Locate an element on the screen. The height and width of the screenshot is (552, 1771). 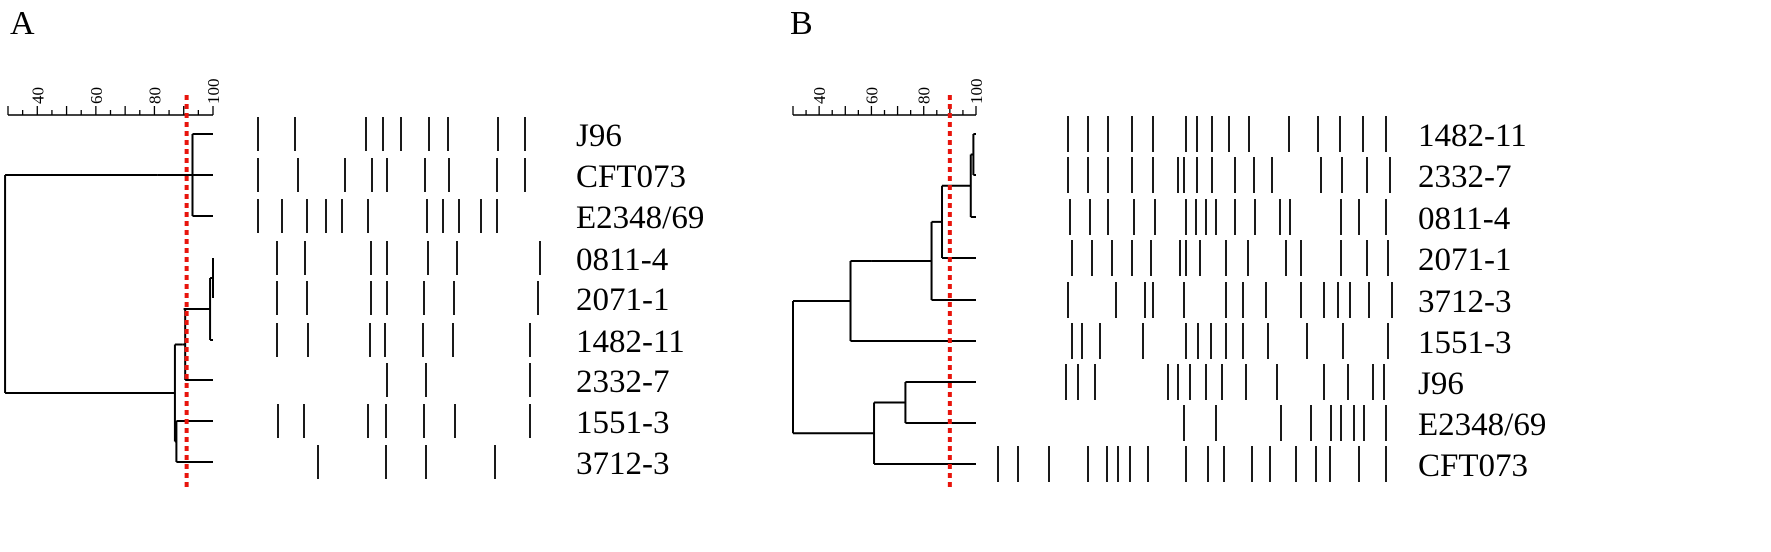
panel-b-band-patterns is located at coordinates (1195, 299).